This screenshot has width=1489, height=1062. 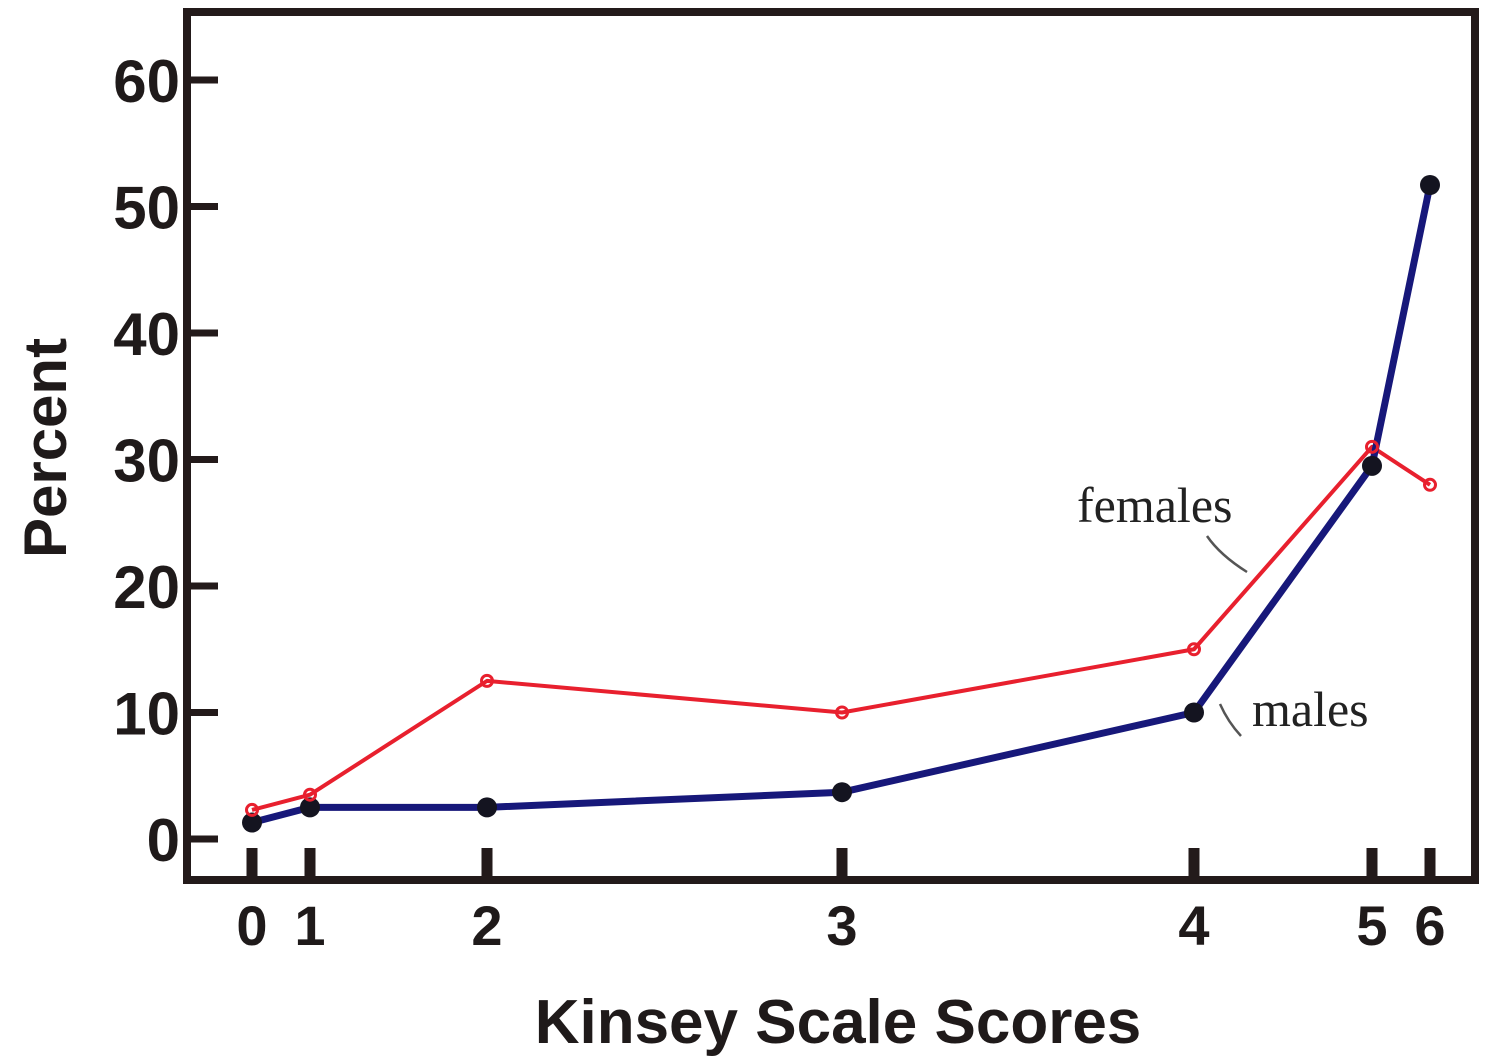 I want to click on annotation-females-arrow, so click(x=1226, y=554).